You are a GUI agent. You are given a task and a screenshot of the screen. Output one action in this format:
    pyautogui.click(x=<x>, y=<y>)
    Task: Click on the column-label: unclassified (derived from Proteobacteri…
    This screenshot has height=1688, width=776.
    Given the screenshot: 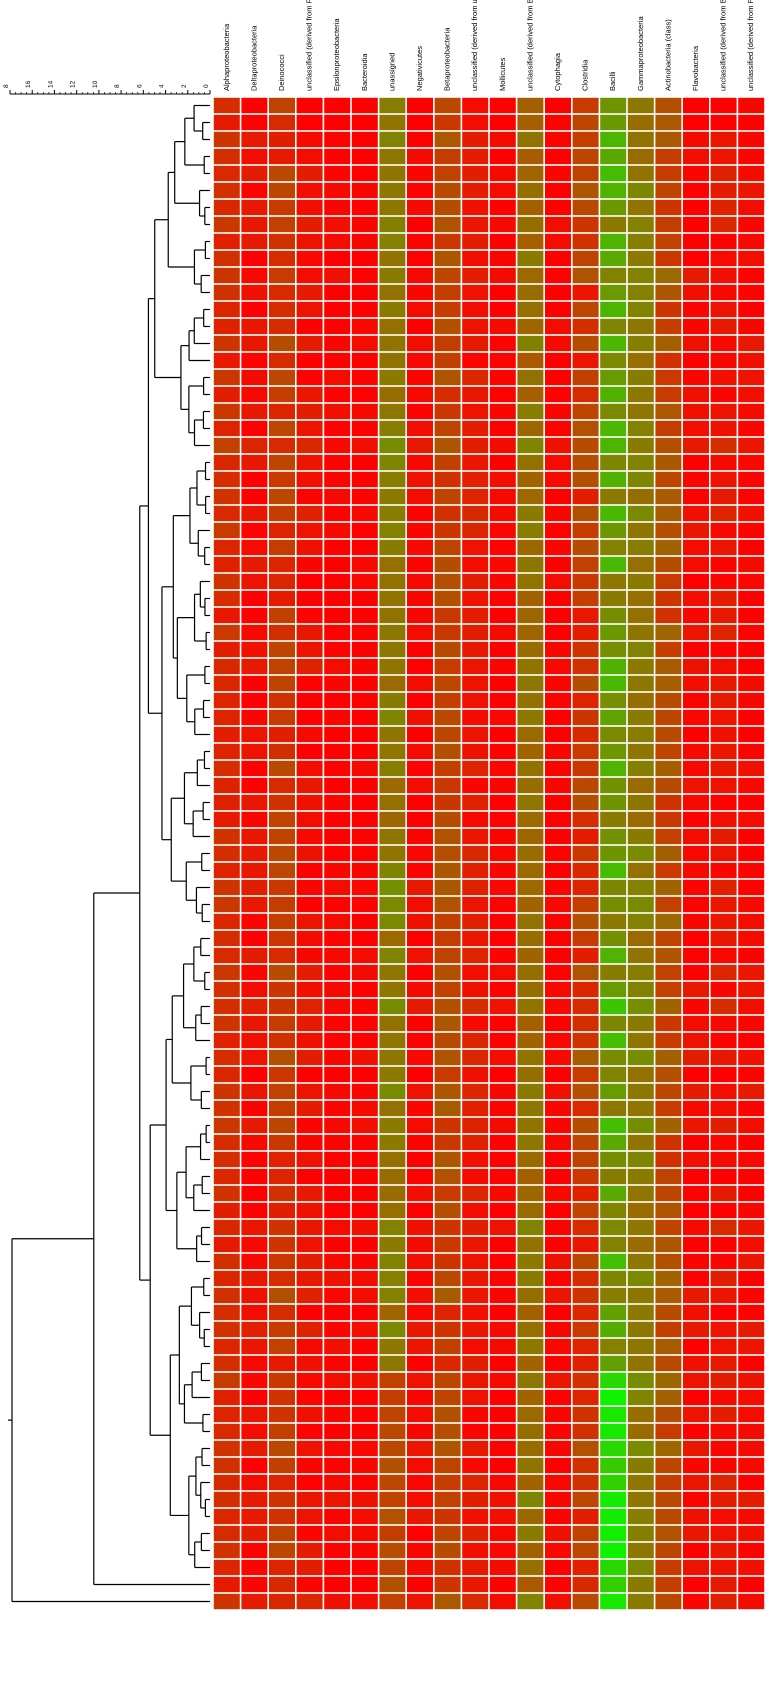 What is the action you would take?
    pyautogui.click(x=309, y=45)
    